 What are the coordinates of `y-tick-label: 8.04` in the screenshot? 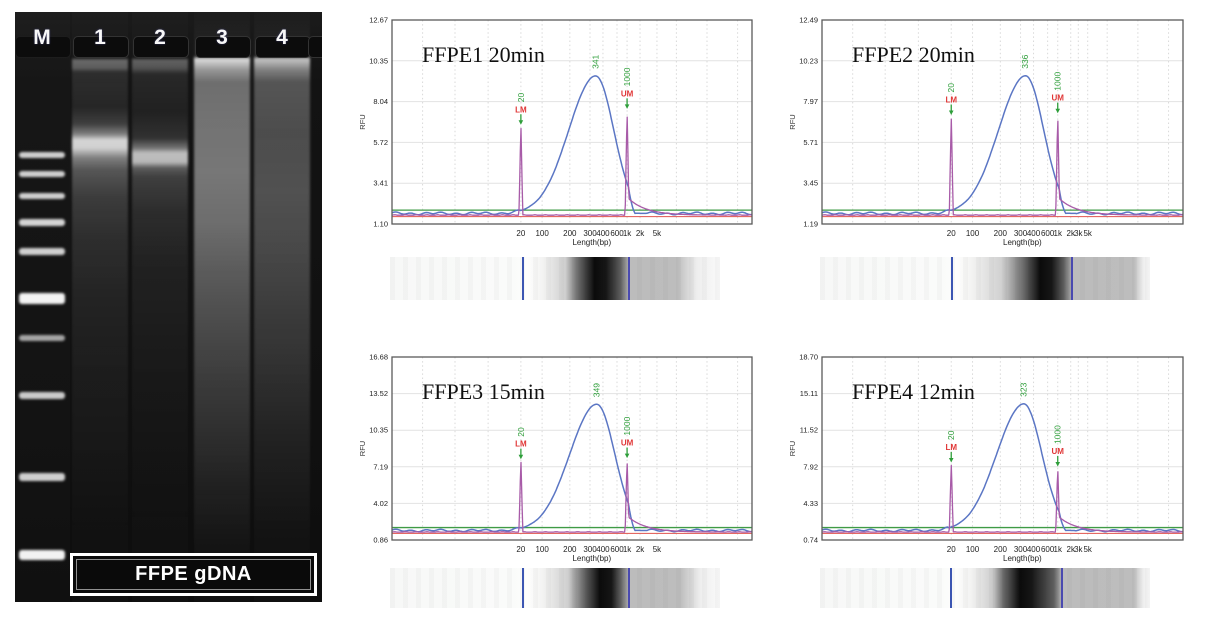 It's located at (380, 101).